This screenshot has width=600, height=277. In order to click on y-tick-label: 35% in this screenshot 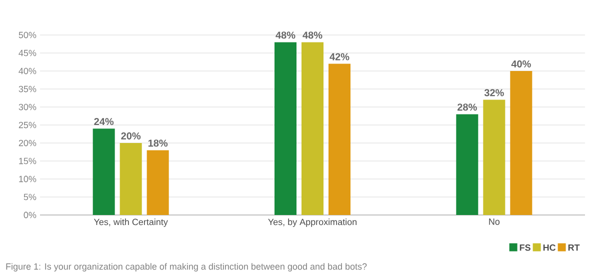, I will do `click(27, 89)`.